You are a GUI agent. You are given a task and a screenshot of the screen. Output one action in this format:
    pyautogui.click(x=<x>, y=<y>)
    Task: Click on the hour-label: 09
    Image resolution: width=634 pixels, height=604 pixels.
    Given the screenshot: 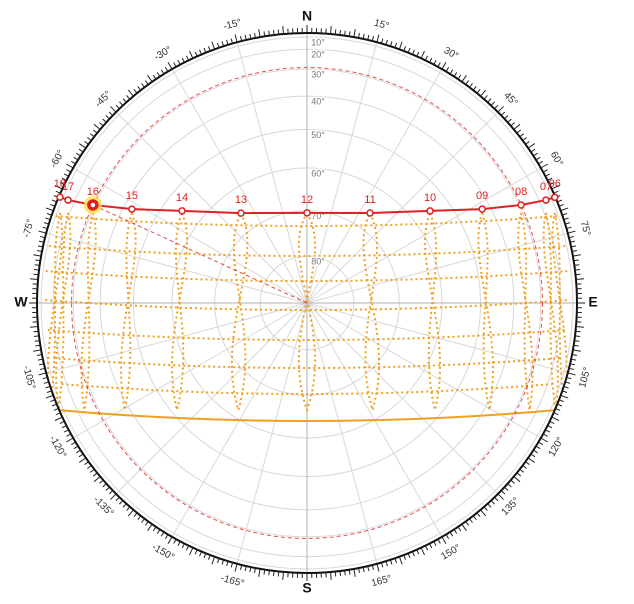 What is the action you would take?
    pyautogui.click(x=482, y=196)
    